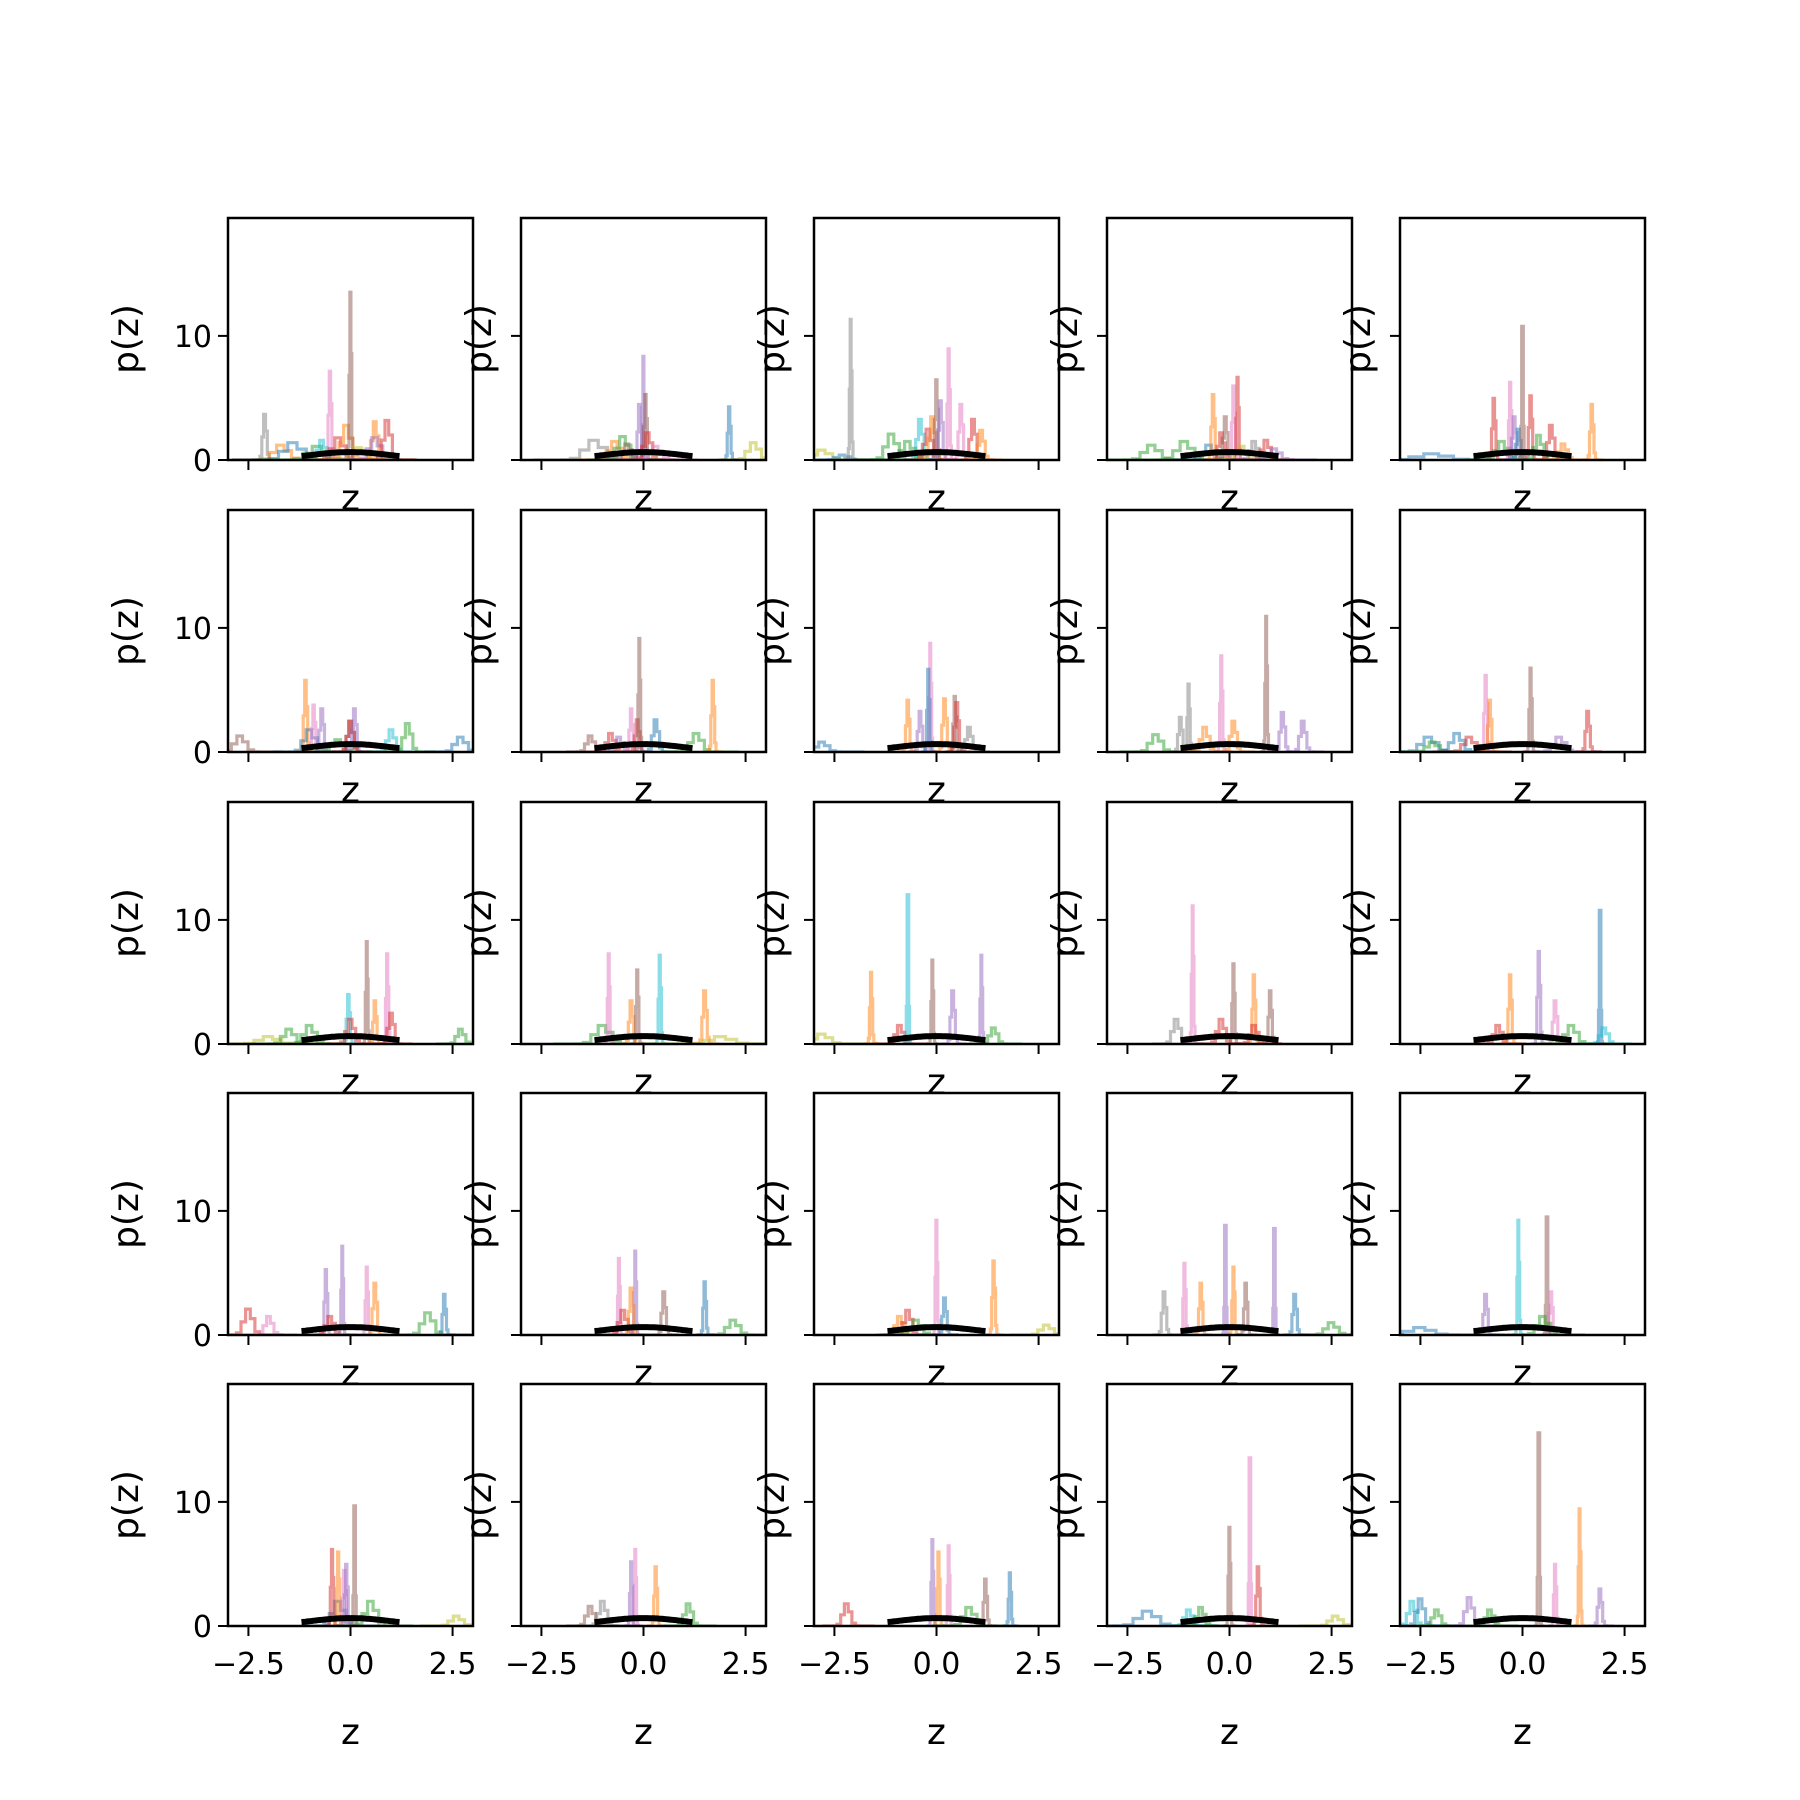  I want to click on subplot-r4-c1: −2.5 0.0 2.5 z p(z), so click(614, 1567).